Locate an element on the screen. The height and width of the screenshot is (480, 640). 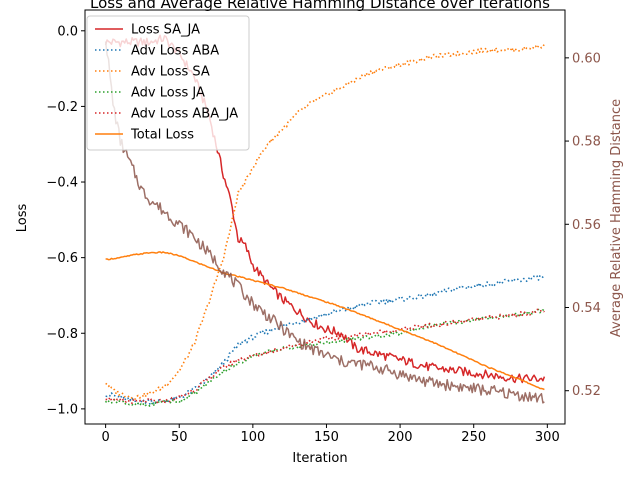
y-right-tick-label: 0.58 is located at coordinates (586, 142).